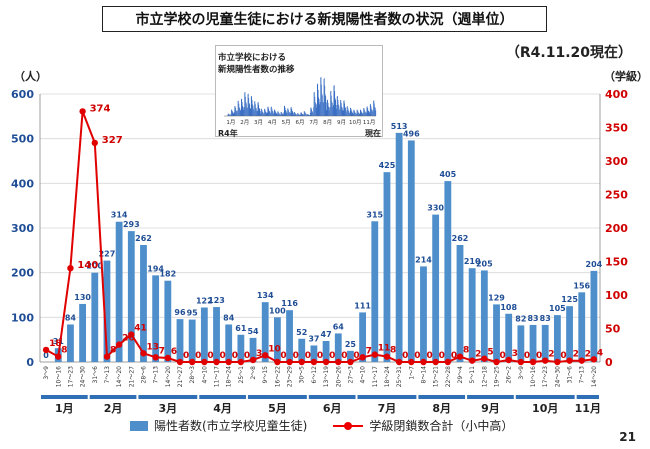 Image resolution: width=650 pixels, height=449 pixels. What do you see at coordinates (399, 376) in the screenshot?
I see `x-axis-tick-label: 25～31` at bounding box center [399, 376].